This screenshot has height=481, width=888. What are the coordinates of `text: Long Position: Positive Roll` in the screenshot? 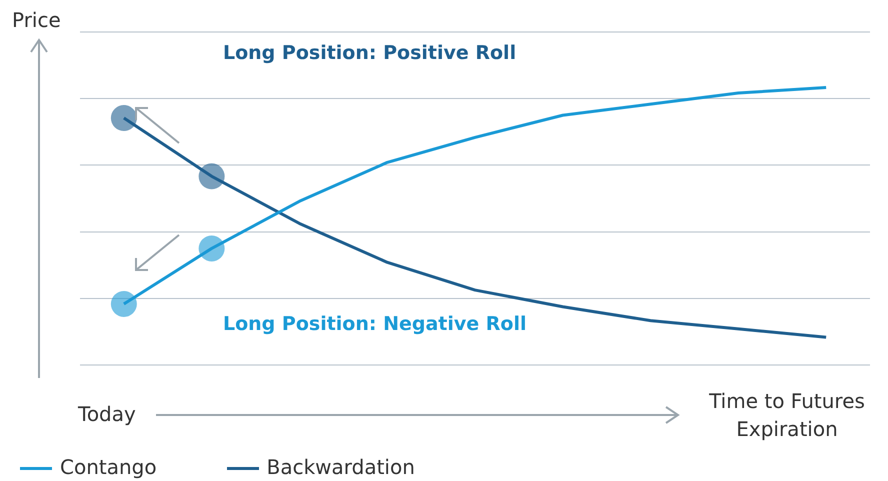 It's located at (369, 53).